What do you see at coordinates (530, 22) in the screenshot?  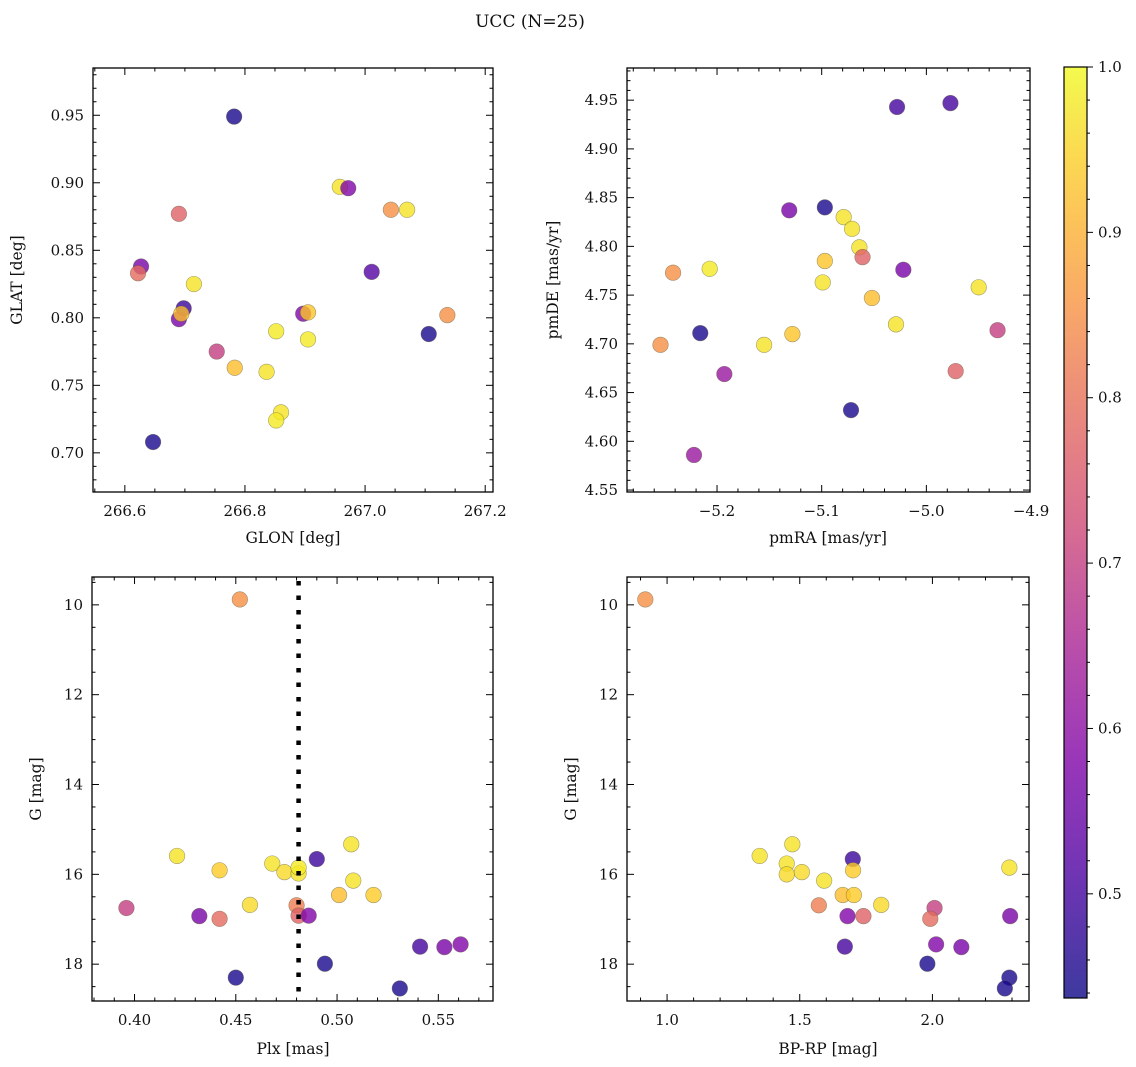 I see `figure-title: UCC (N=25)` at bounding box center [530, 22].